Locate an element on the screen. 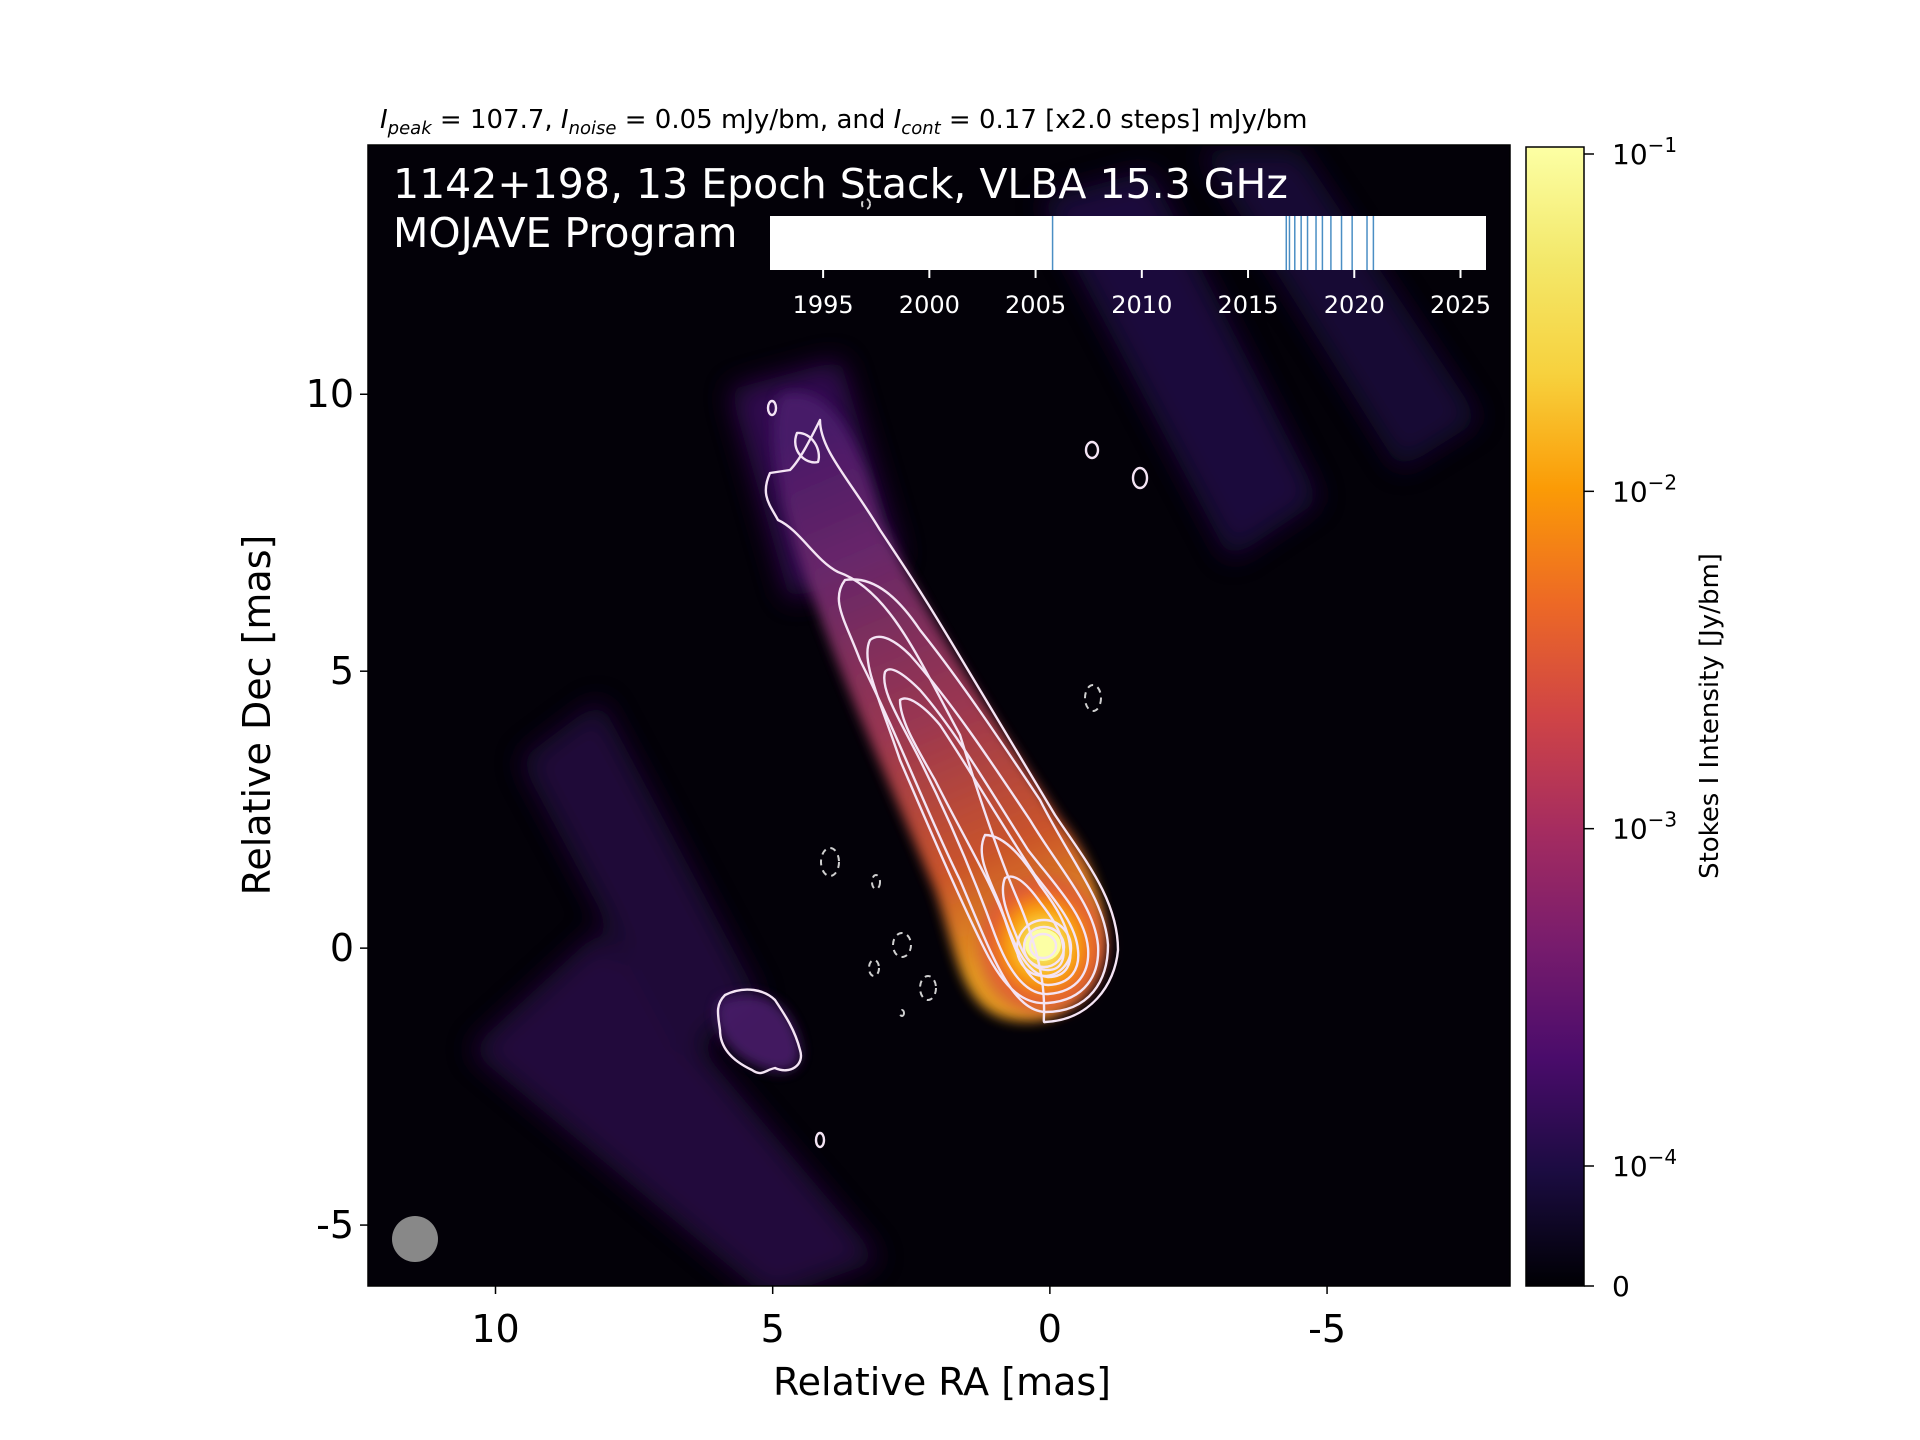 Image resolution: width=1920 pixels, height=1440 pixels. beam-ellipse is located at coordinates (415, 1239).